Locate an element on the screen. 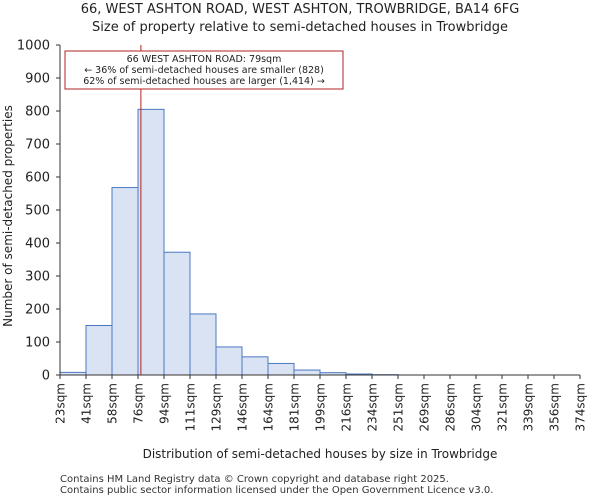  histogram-bar-58sqm is located at coordinates (125, 281).